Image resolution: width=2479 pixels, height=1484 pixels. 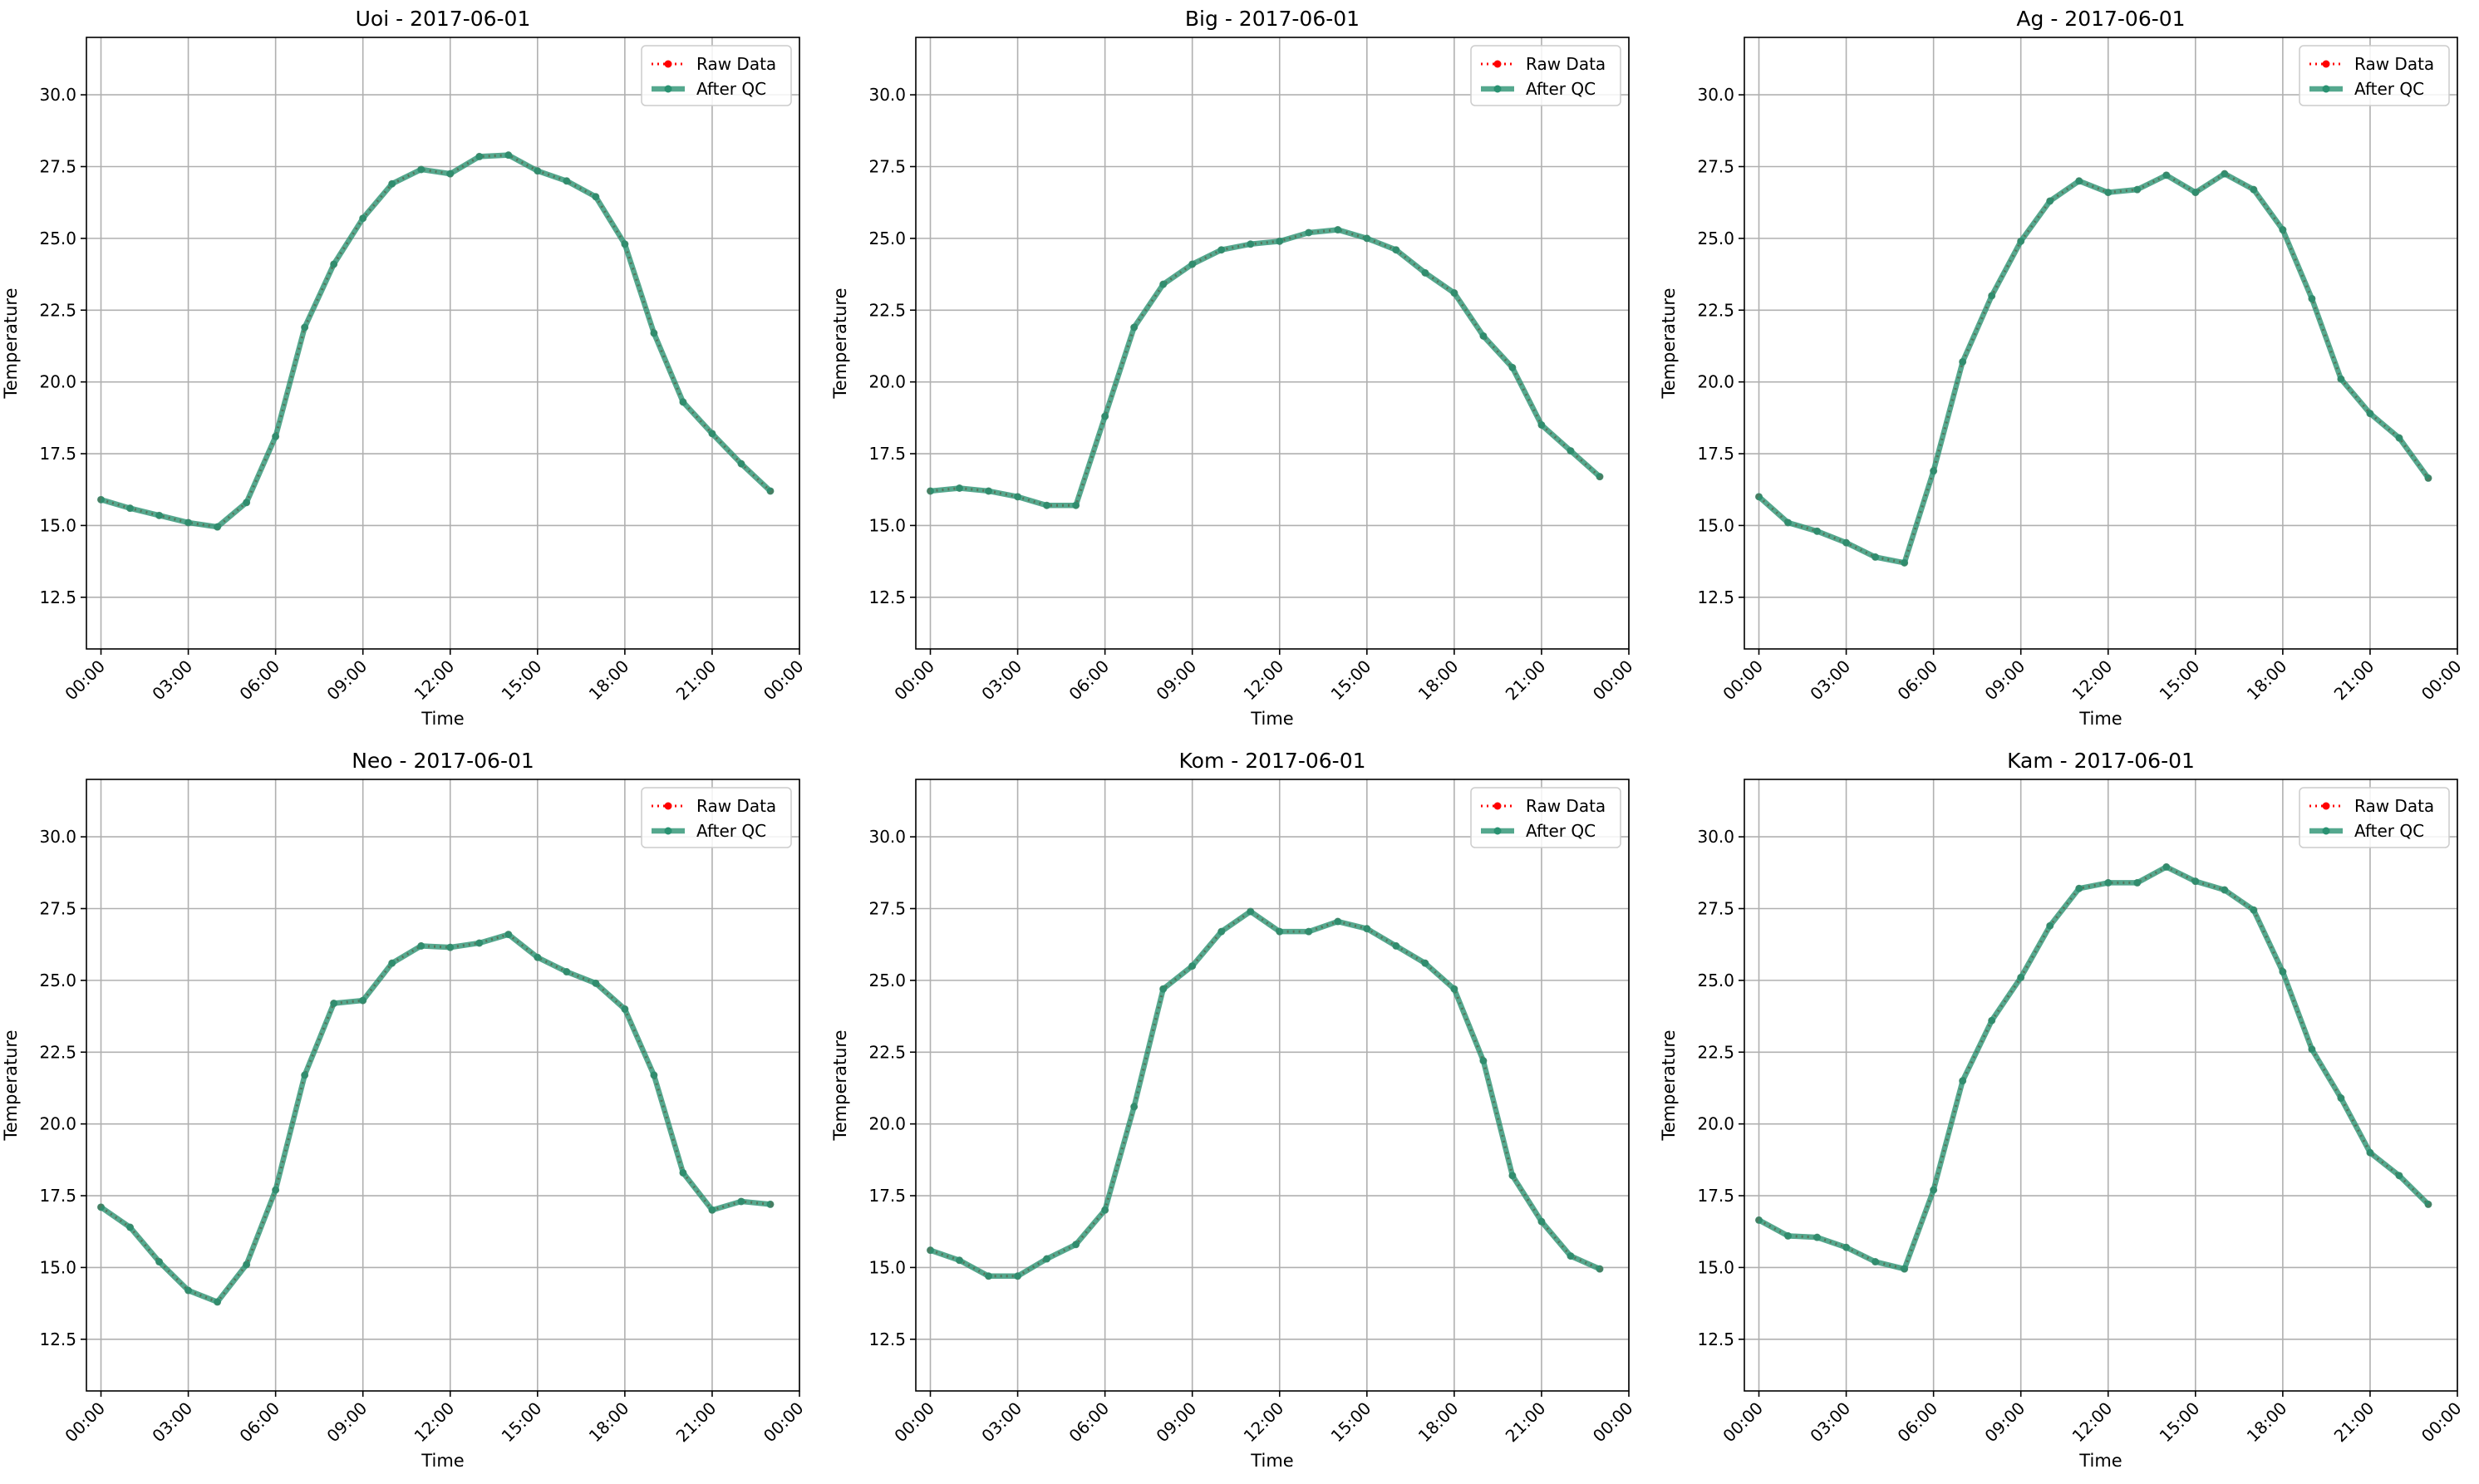 I want to click on x-tick-label: 18:00, so click(x=1439, y=680).